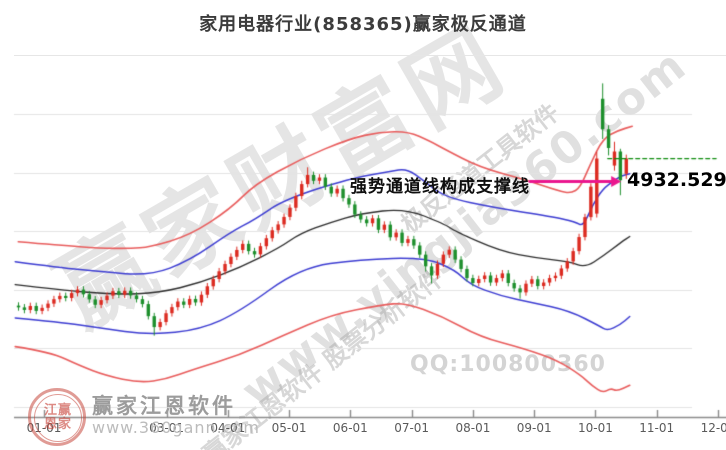 Image resolution: width=726 pixels, height=450 pixels. I want to click on brand-seal-text-row2: 恩家, so click(57, 424).